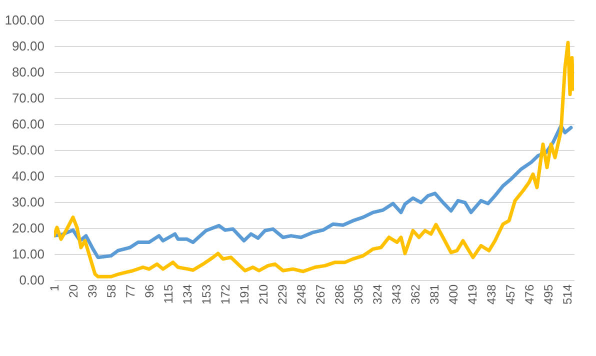 The image size is (596, 356). I want to click on y-tick-label: 40.00, so click(28, 176).